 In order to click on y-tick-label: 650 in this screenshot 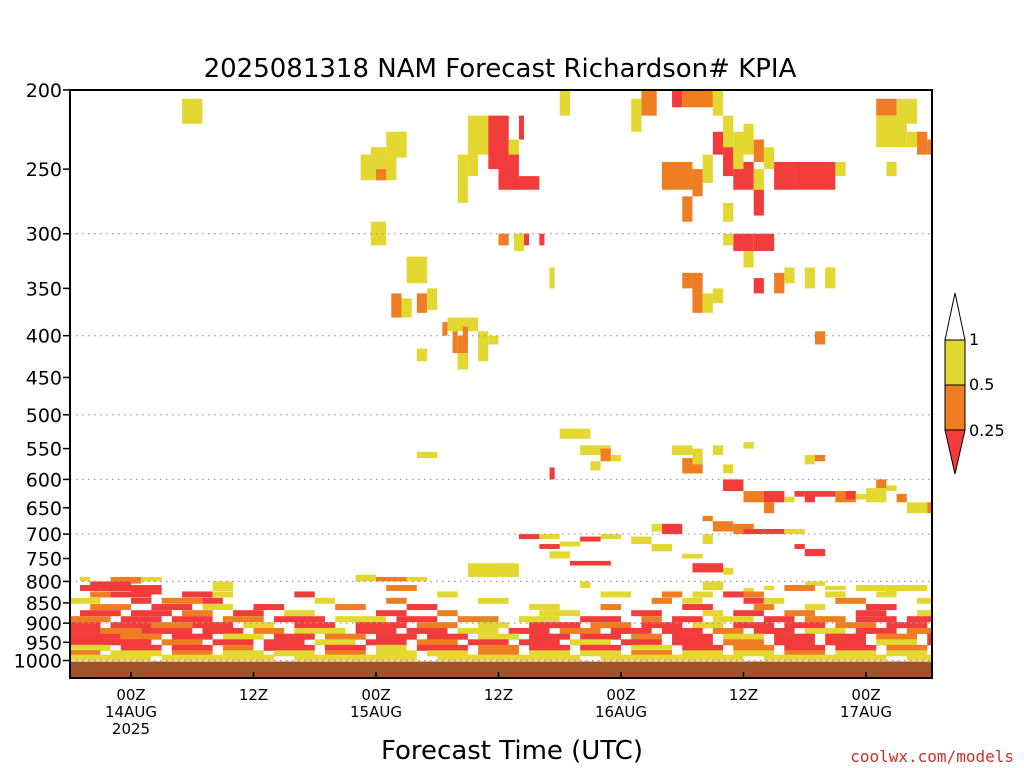, I will do `click(44, 509)`.